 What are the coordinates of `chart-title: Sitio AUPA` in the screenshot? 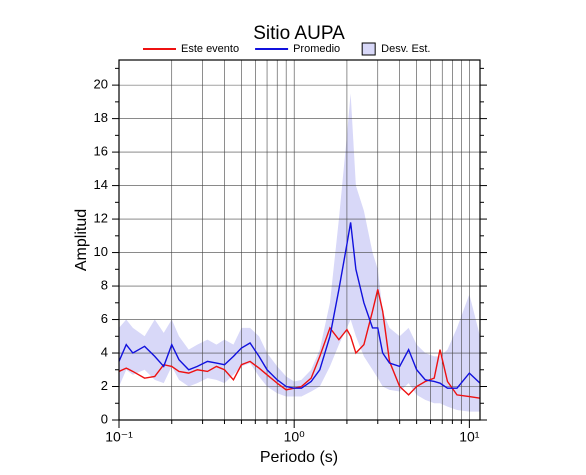 It's located at (299, 33).